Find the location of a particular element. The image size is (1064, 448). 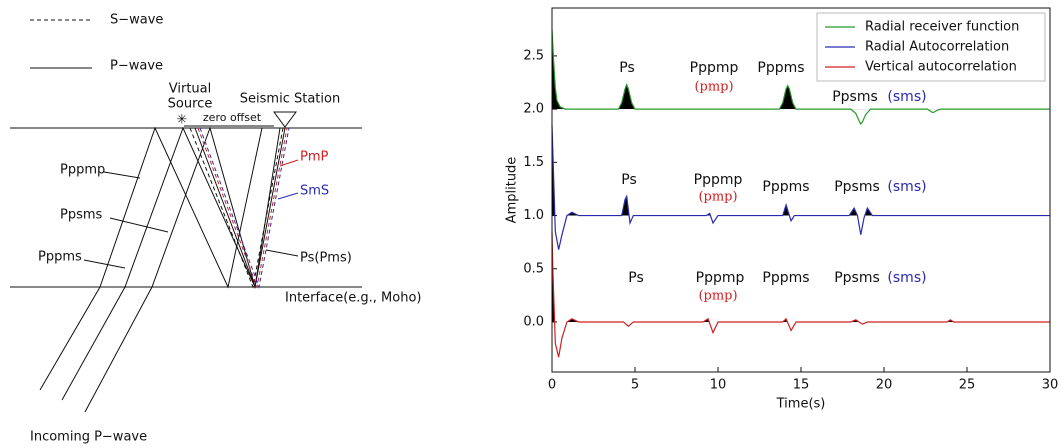

x-tick-label: 15 is located at coordinates (801, 385).